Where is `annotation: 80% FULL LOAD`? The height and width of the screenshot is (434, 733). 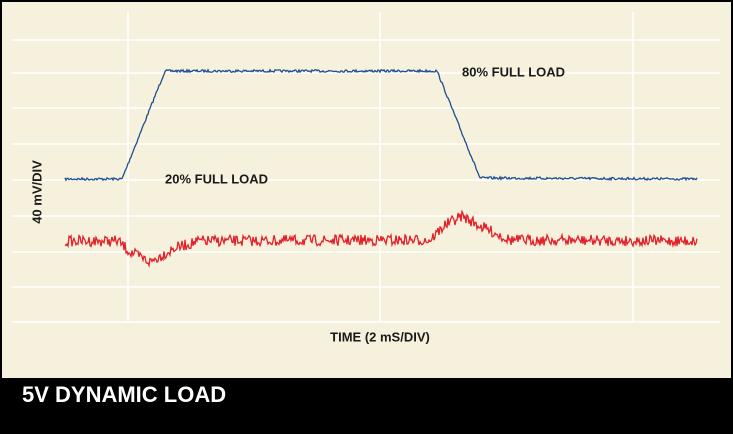
annotation: 80% FULL LOAD is located at coordinates (513, 71).